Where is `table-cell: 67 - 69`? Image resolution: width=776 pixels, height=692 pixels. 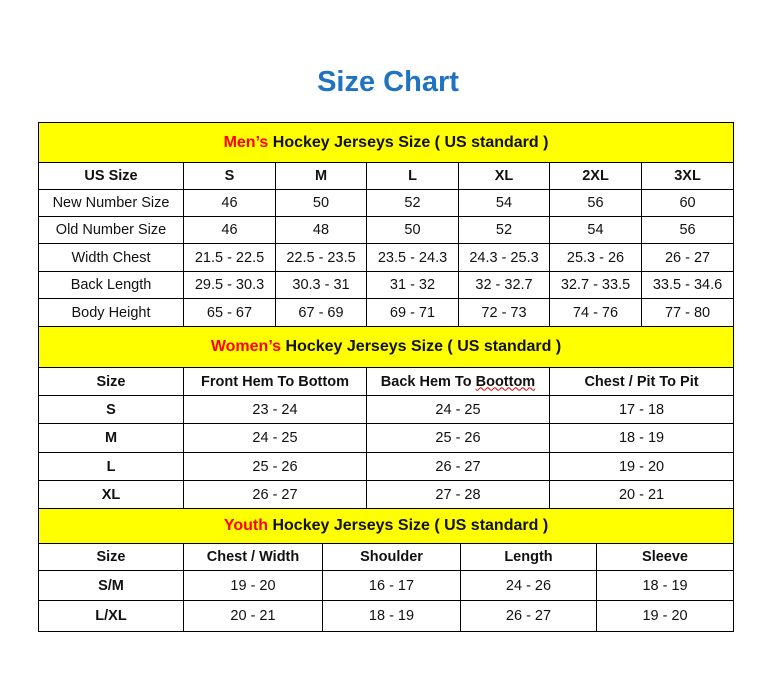 table-cell: 67 - 69 is located at coordinates (321, 312).